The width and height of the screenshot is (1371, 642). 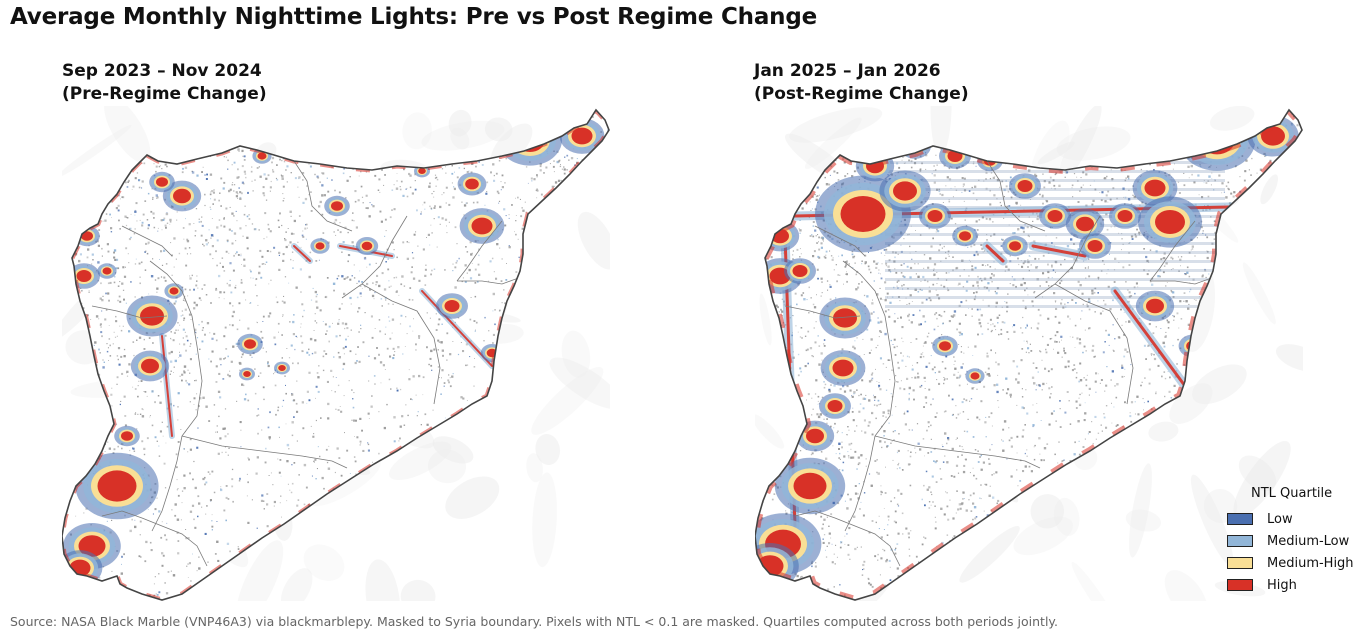 What do you see at coordinates (1240, 585) in the screenshot?
I see `legend-swatch-high` at bounding box center [1240, 585].